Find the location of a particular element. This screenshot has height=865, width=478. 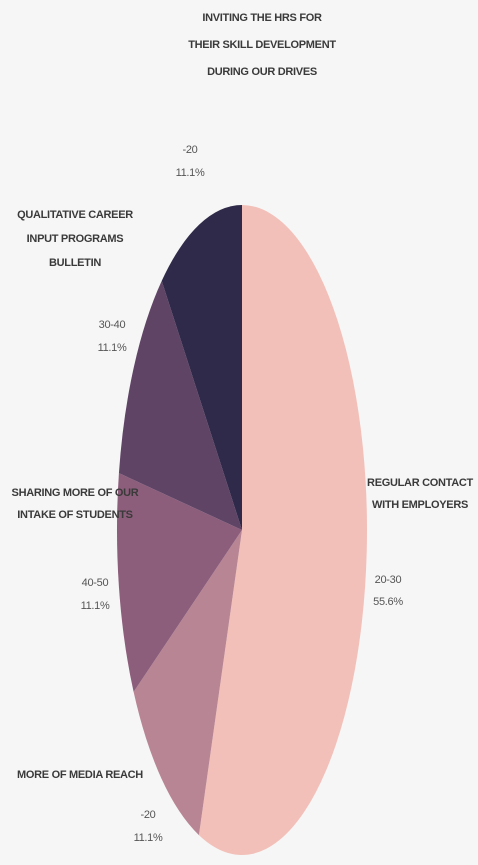

slice-label: MORE OF MEDIA REACH is located at coordinates (80, 775).